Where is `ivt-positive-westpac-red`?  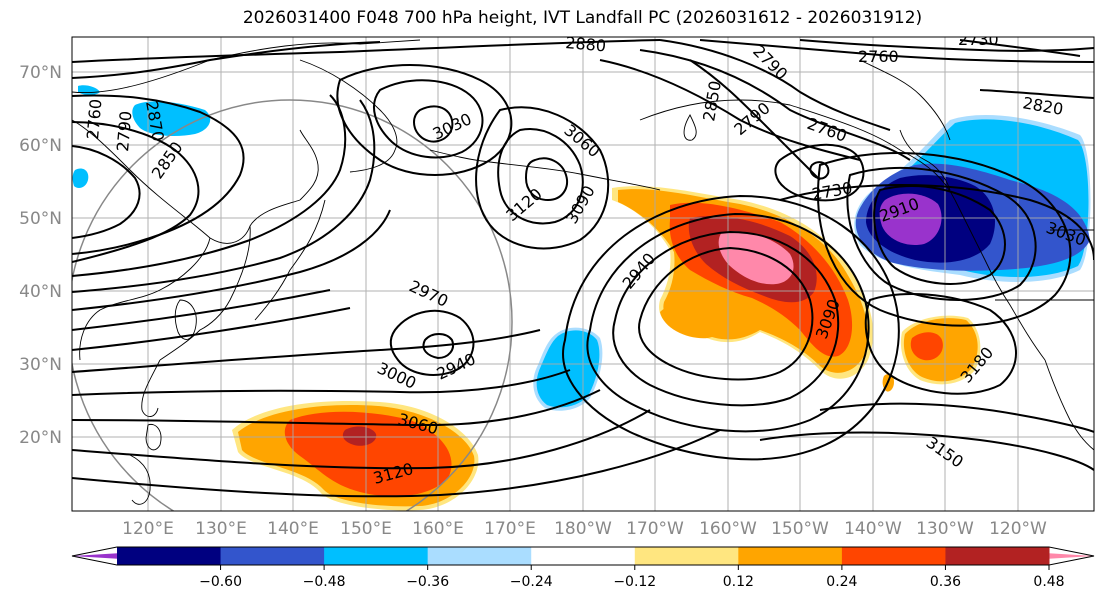 ivt-positive-westpac-red is located at coordinates (368, 454).